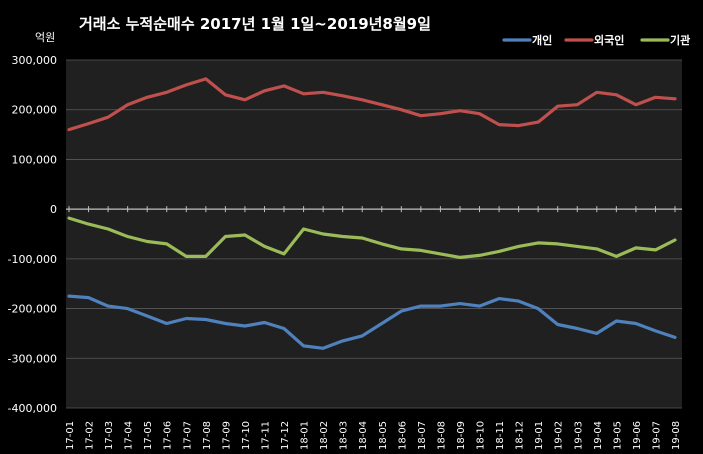  I want to click on x-tick-label: 17-10, so click(246, 435).